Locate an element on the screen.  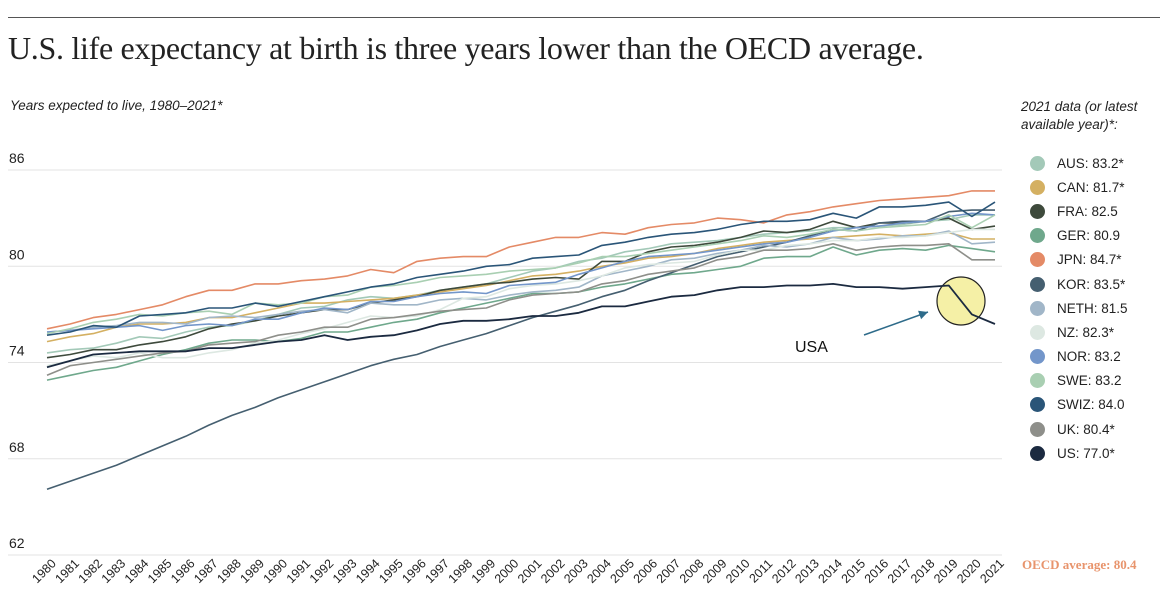
x-tick-label: 2010 is located at coordinates (738, 571).